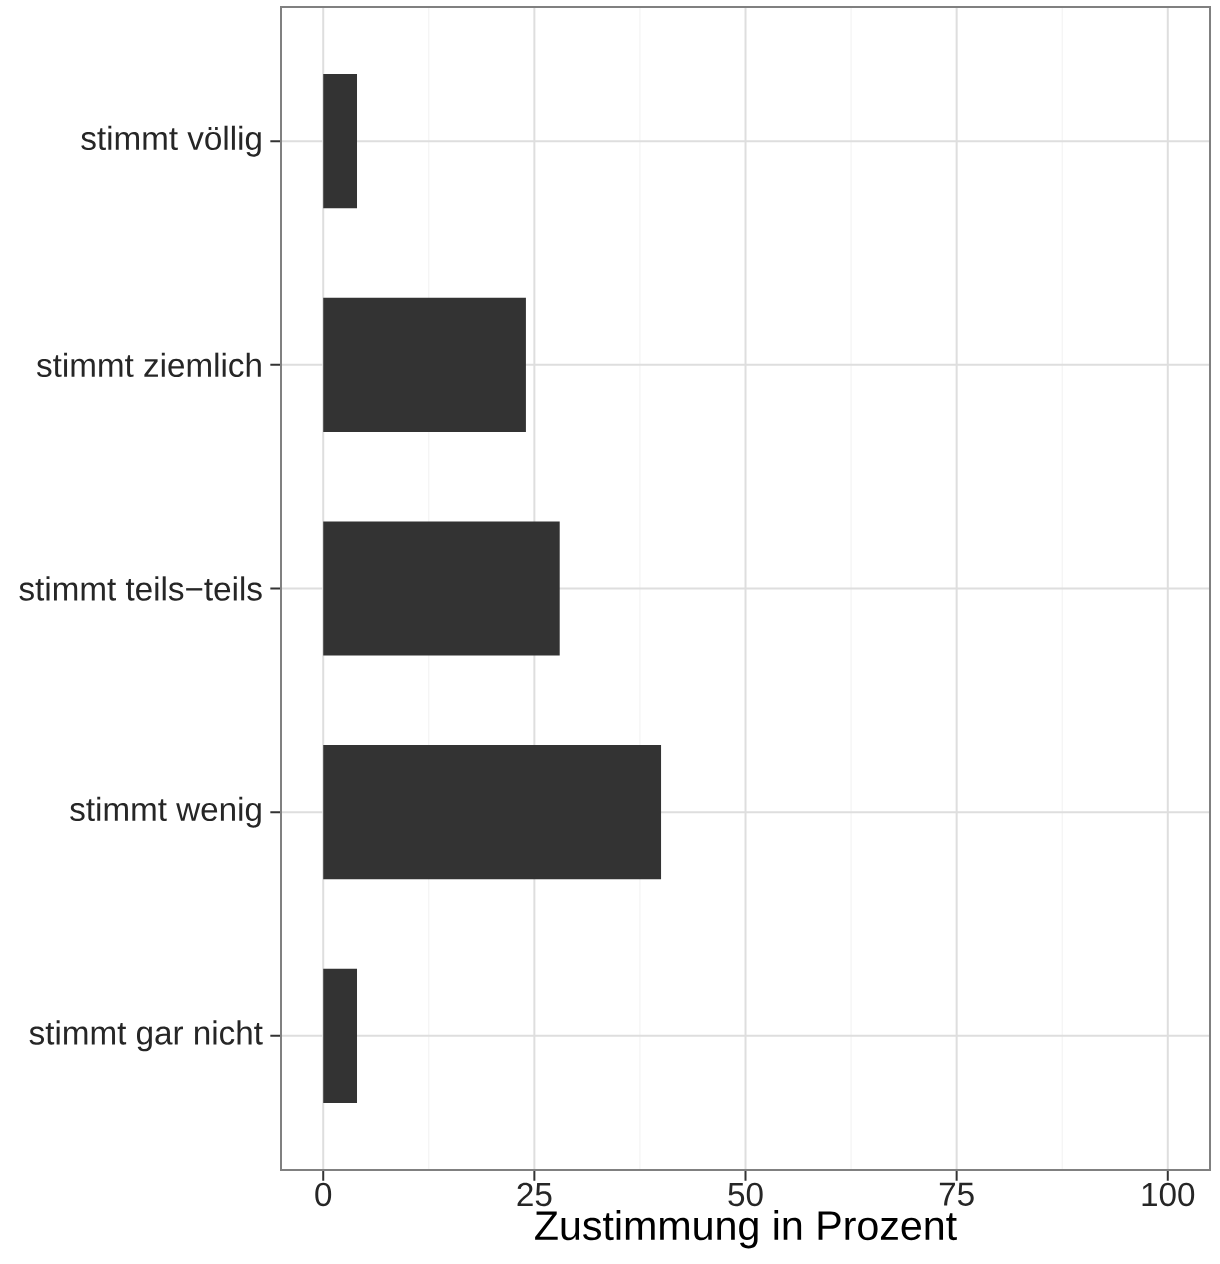  I want to click on x-tick-label: 25, so click(534, 1194).